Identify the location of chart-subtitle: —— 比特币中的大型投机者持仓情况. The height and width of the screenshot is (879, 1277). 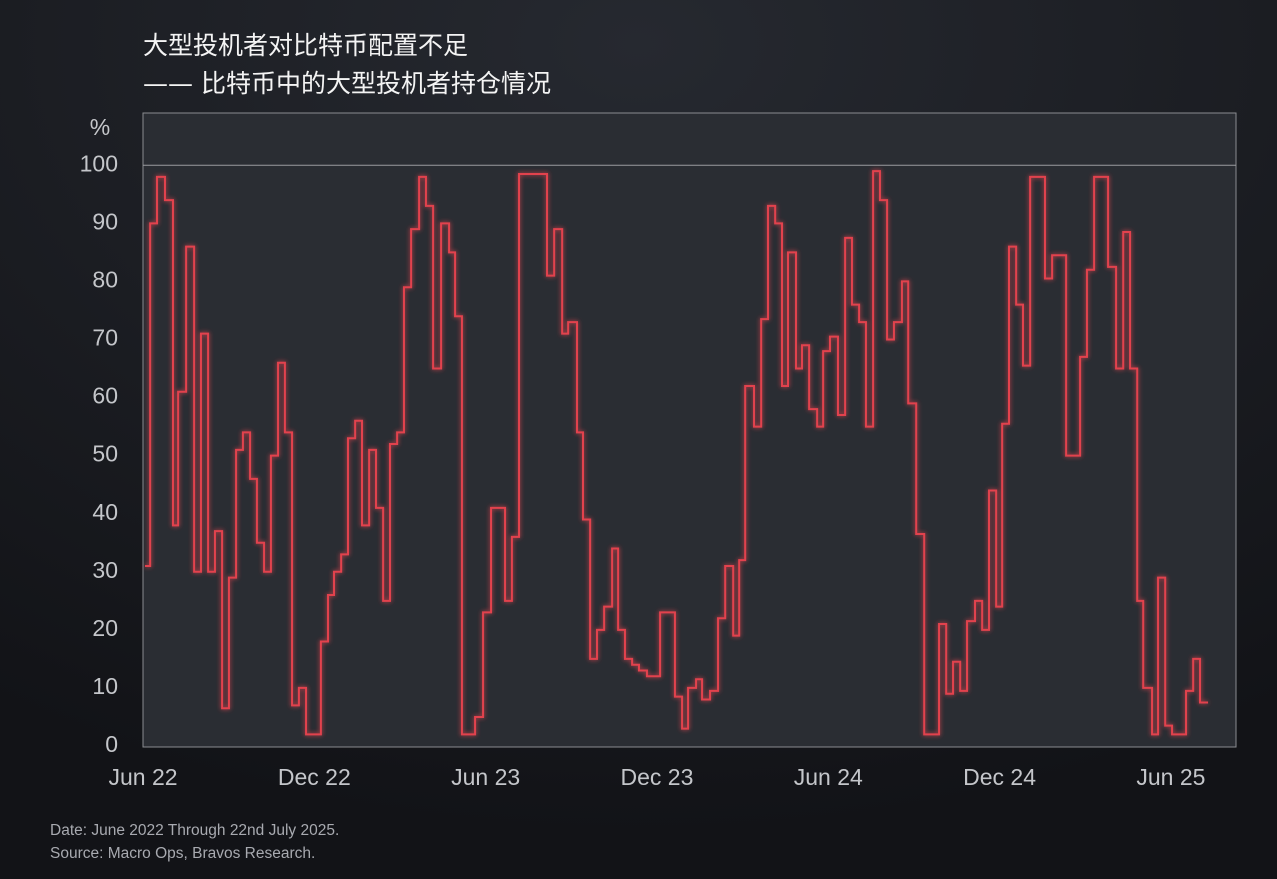
(347, 83).